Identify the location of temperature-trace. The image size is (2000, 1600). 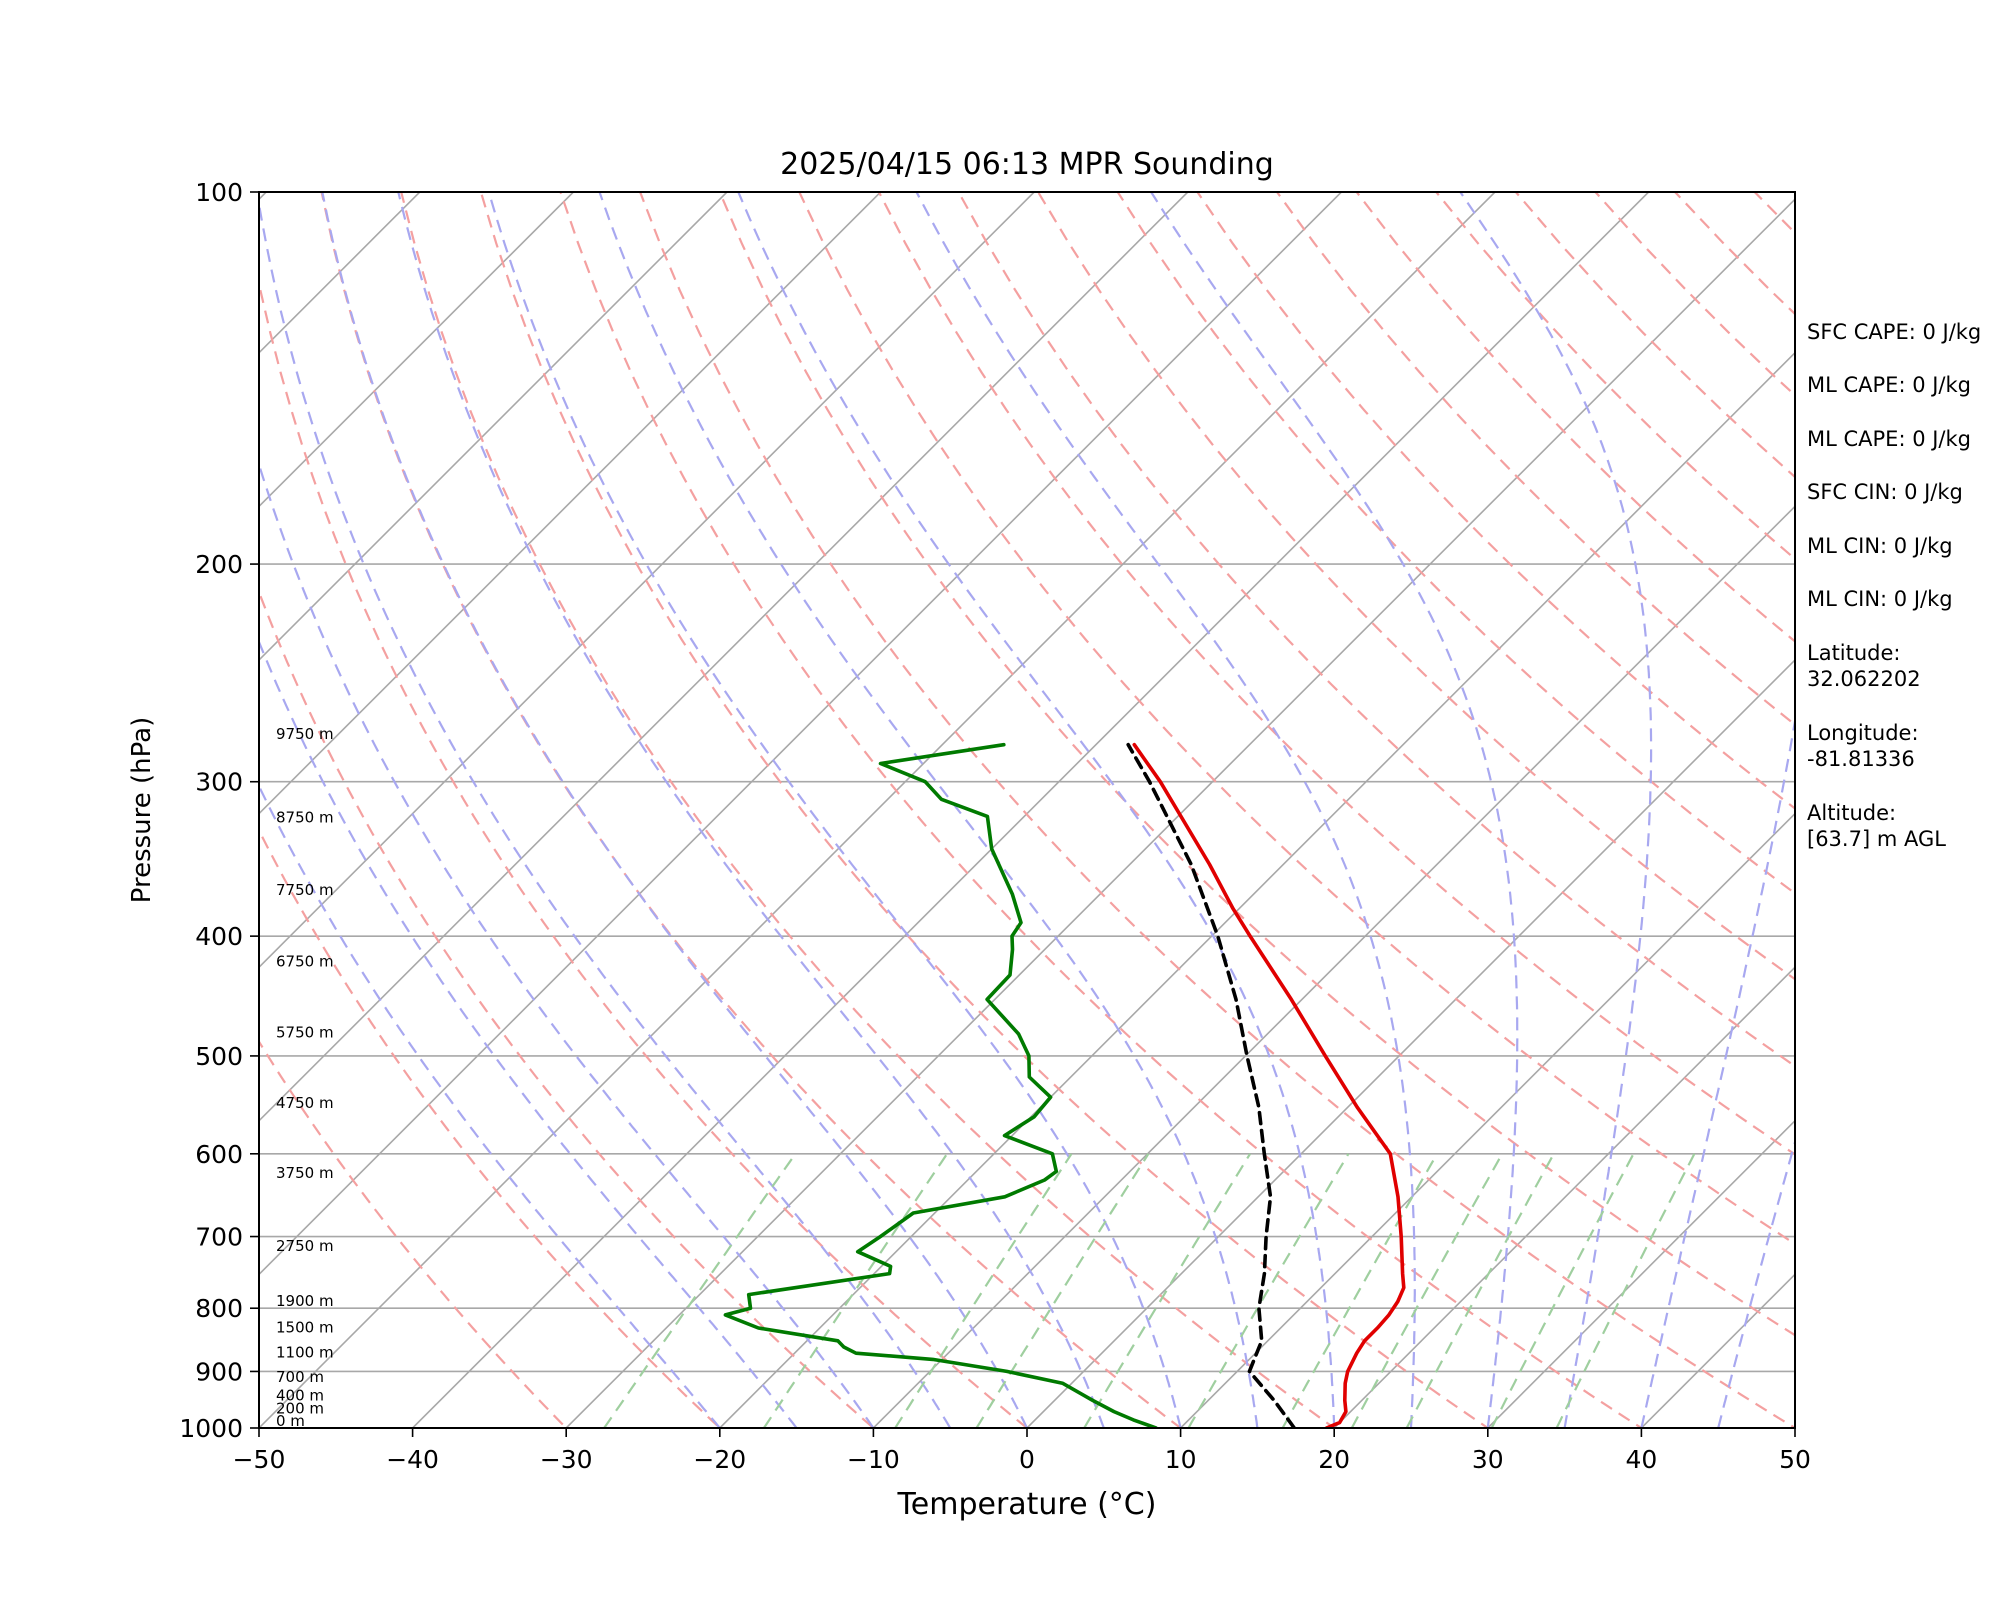
(1269, 1085).